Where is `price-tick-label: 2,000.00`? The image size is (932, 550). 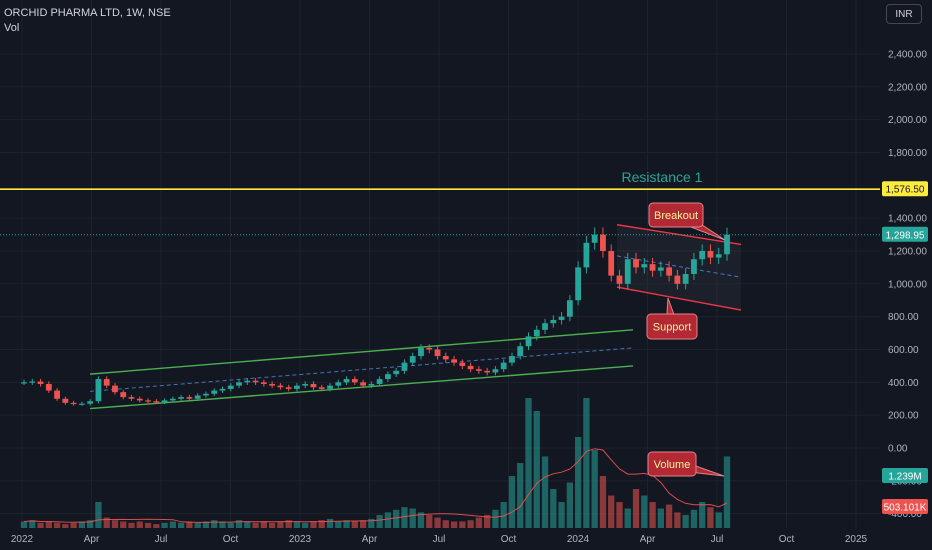 price-tick-label: 2,000.00 is located at coordinates (907, 120).